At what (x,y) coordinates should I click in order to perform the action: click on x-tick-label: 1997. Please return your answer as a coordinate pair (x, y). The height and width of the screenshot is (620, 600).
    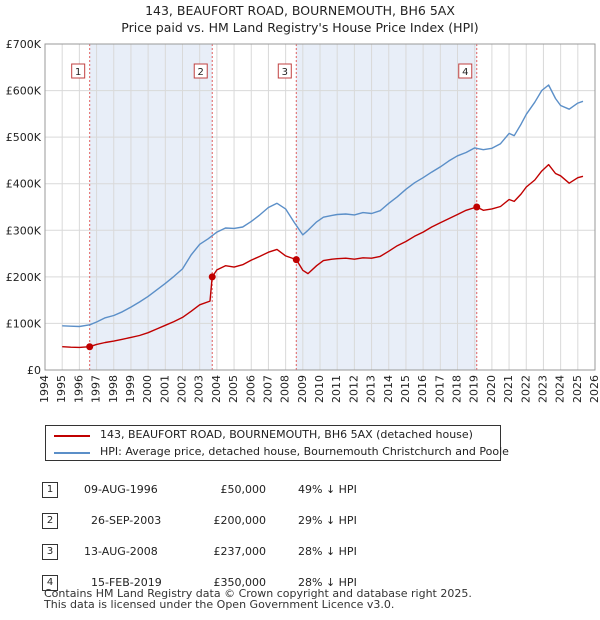
    Looking at the image, I should click on (96, 389).